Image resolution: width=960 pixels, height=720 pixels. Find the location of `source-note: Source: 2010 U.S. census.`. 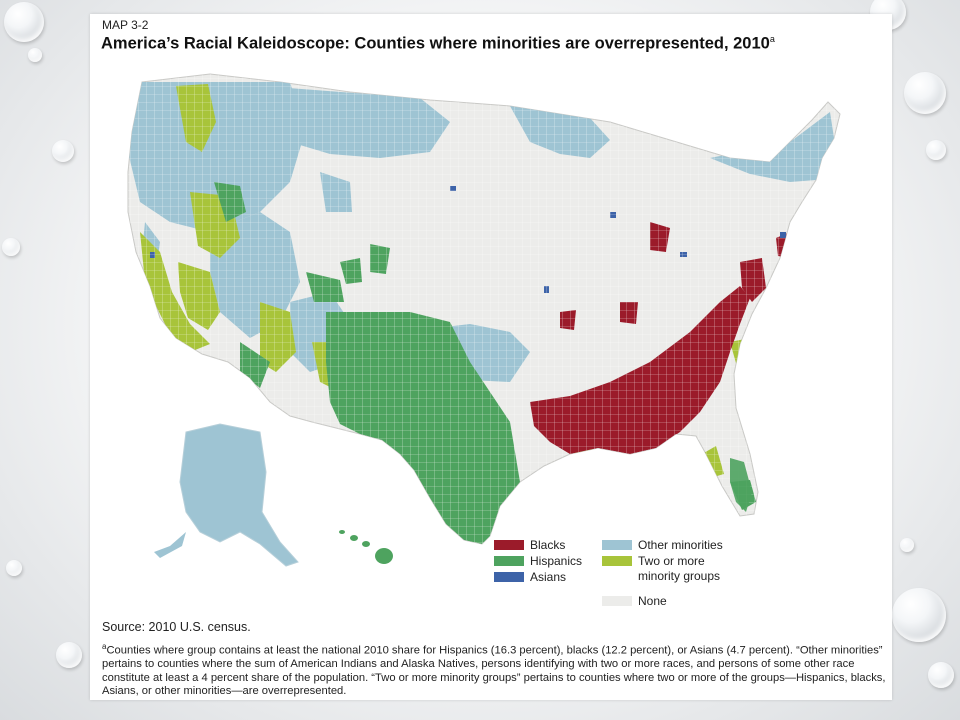

source-note: Source: 2010 U.S. census. is located at coordinates (176, 627).